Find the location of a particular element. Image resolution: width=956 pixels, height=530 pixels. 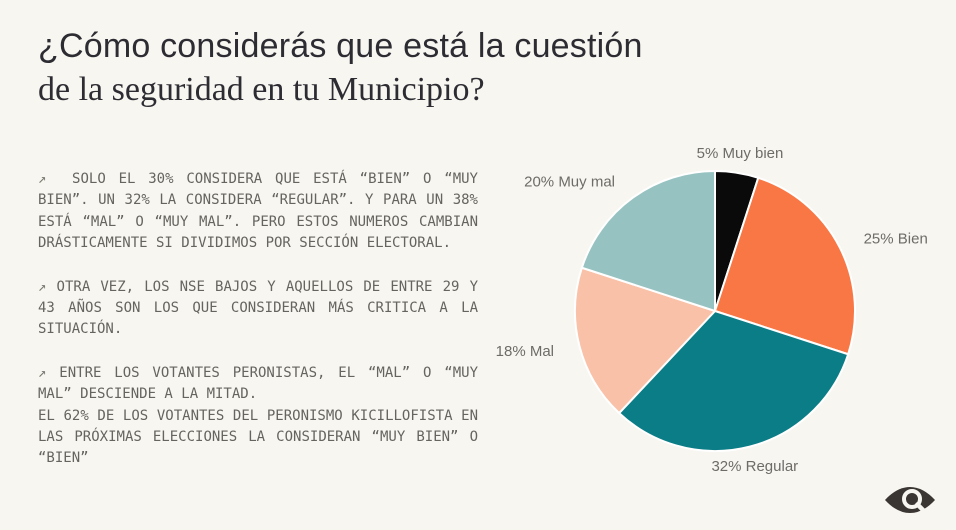

pie-label-regular: 32% Regular is located at coordinates (754, 466).